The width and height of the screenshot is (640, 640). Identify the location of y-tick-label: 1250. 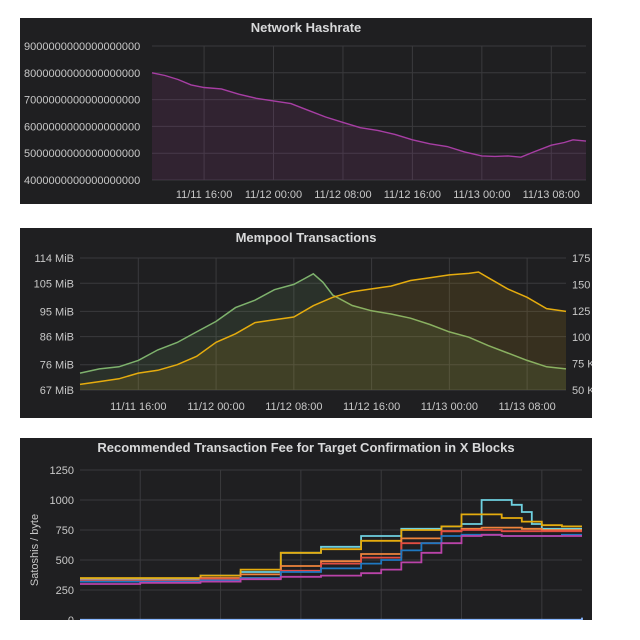
(62, 471).